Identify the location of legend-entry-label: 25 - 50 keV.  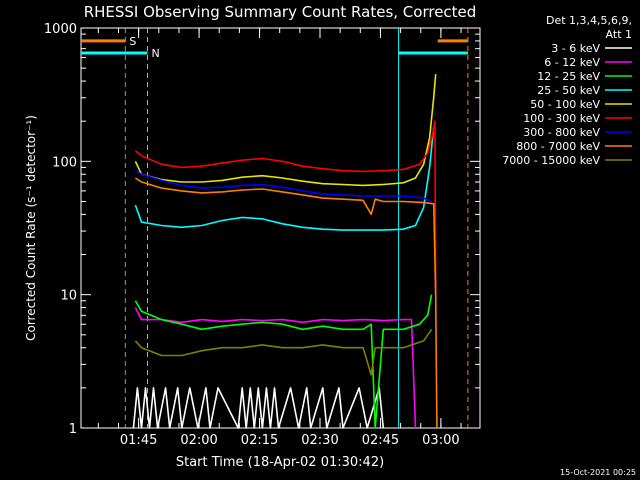
(568, 90).